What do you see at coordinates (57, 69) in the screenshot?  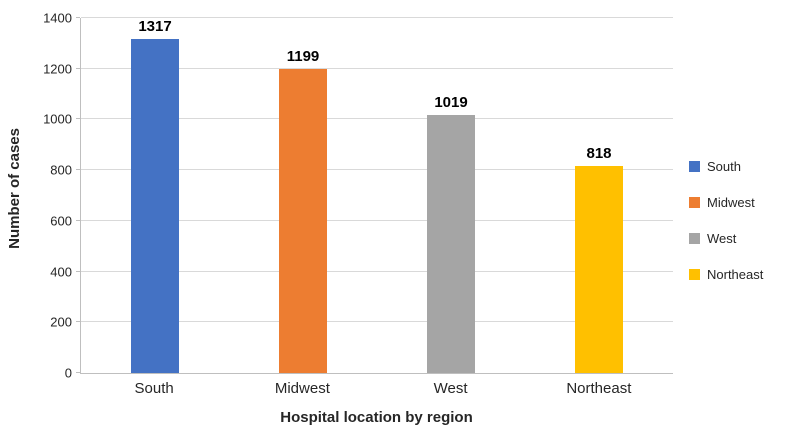 I see `y-tick-label: 1200` at bounding box center [57, 69].